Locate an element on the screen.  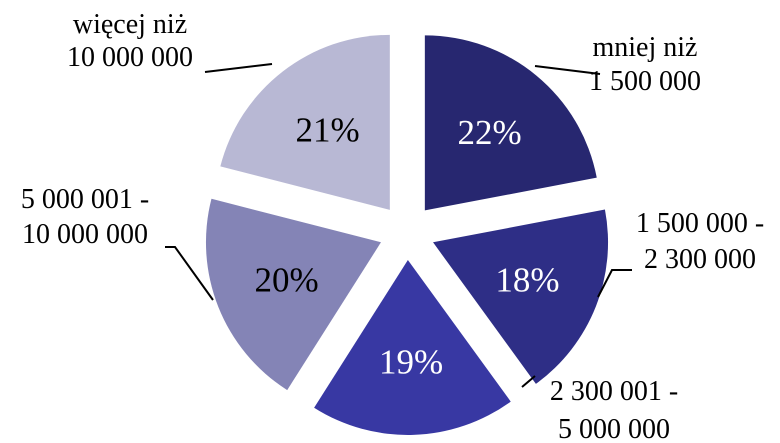
slice-value-label: 19% is located at coordinates (411, 361).